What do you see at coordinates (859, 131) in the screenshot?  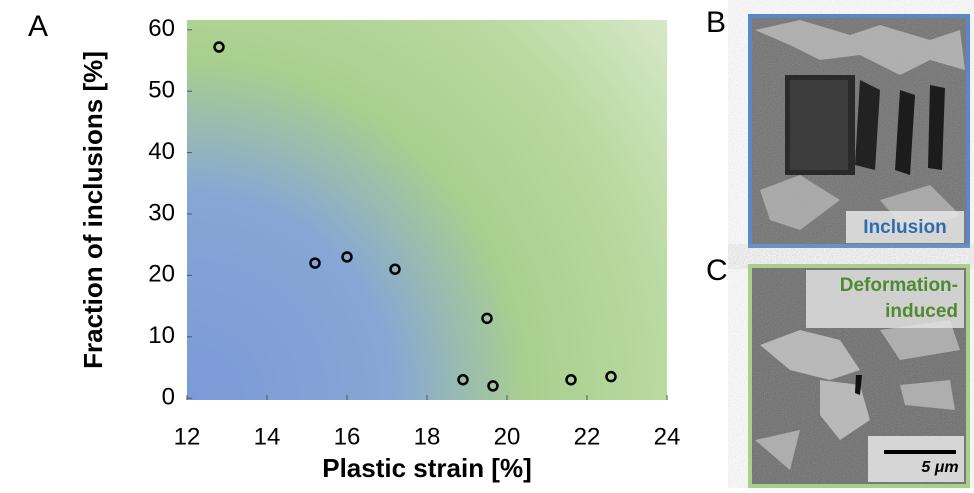 I see `micrograph-b: Inclusion` at bounding box center [859, 131].